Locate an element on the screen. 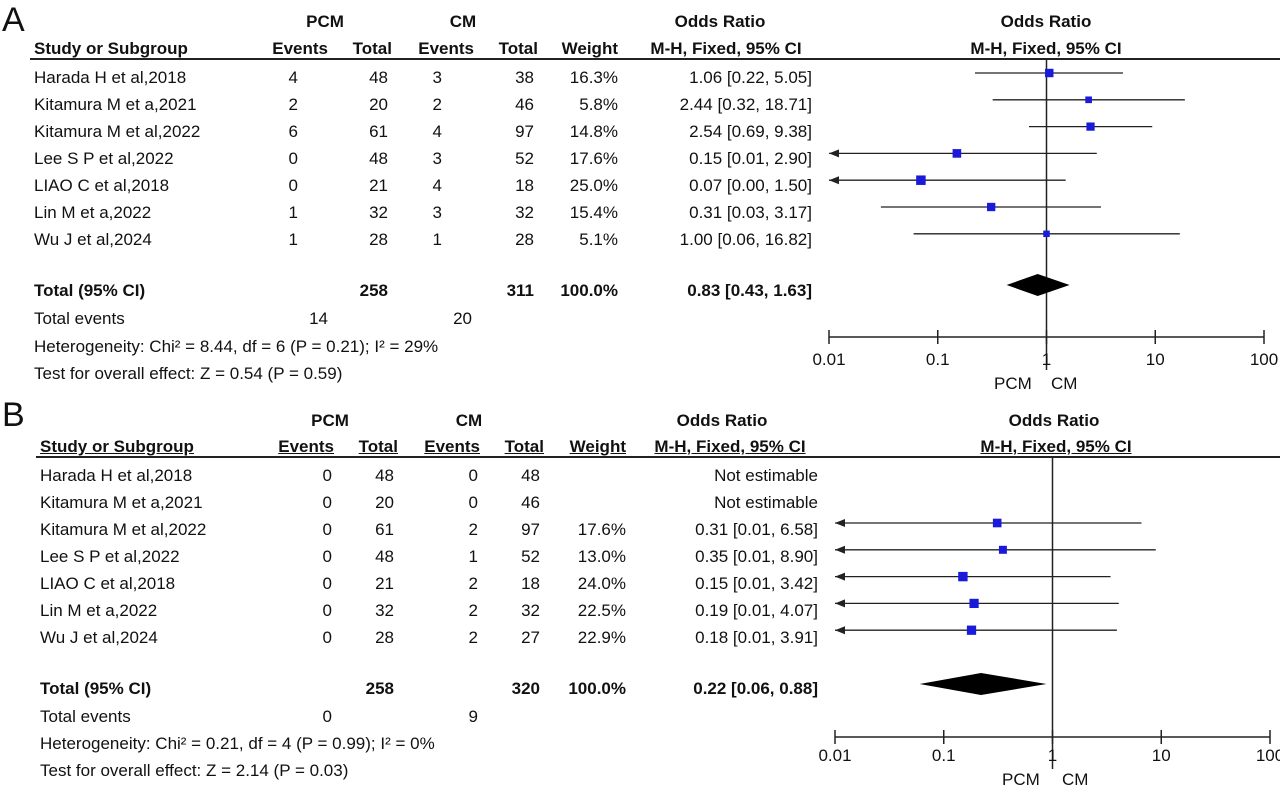  ci-arrow is located at coordinates (840, 630).